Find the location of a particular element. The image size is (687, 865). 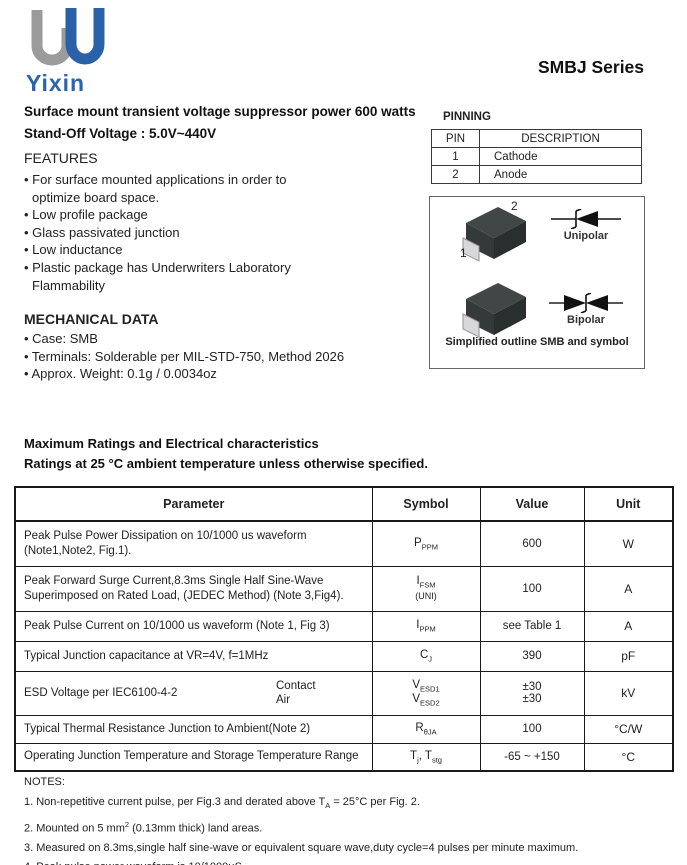

symbol-line: VESD2 is located at coordinates (426, 700).